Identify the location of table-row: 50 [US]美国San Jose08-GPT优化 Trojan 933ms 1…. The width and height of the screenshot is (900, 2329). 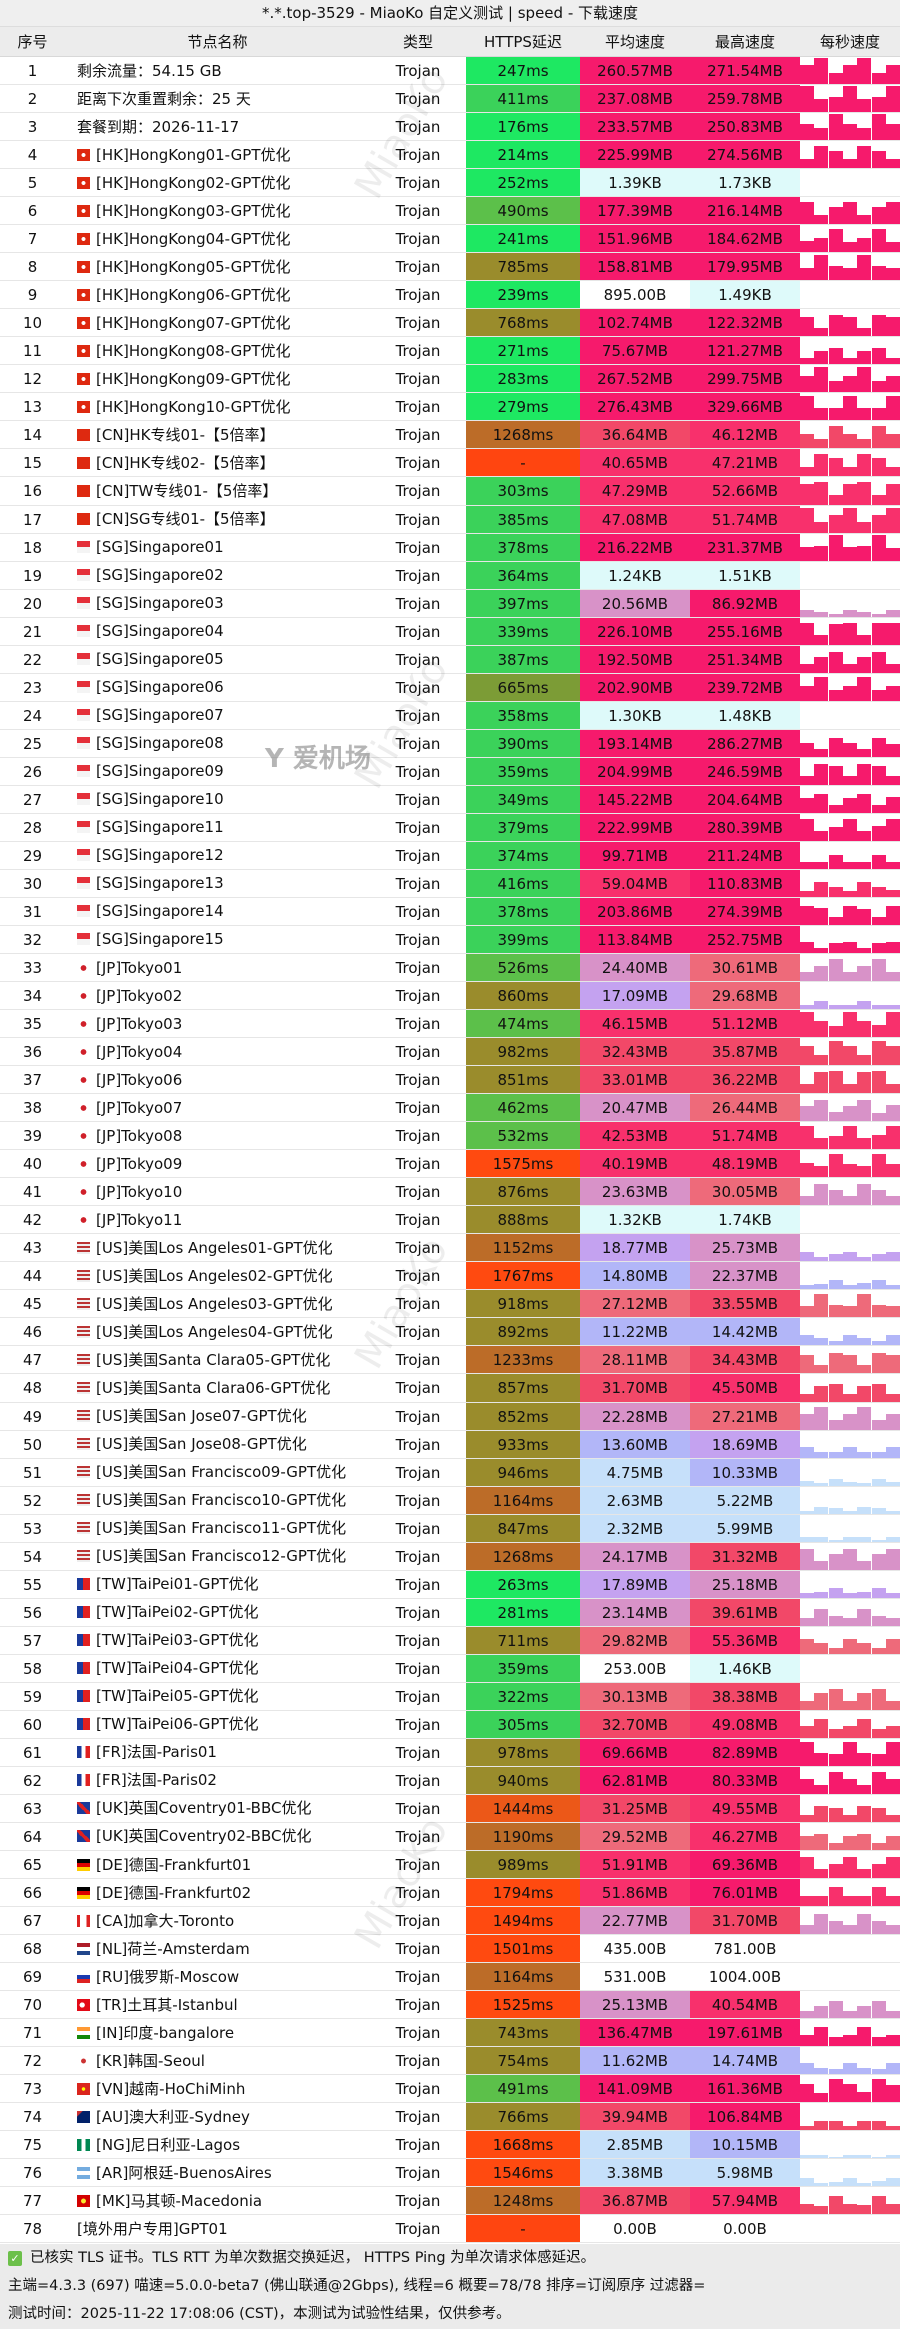
(450, 1444).